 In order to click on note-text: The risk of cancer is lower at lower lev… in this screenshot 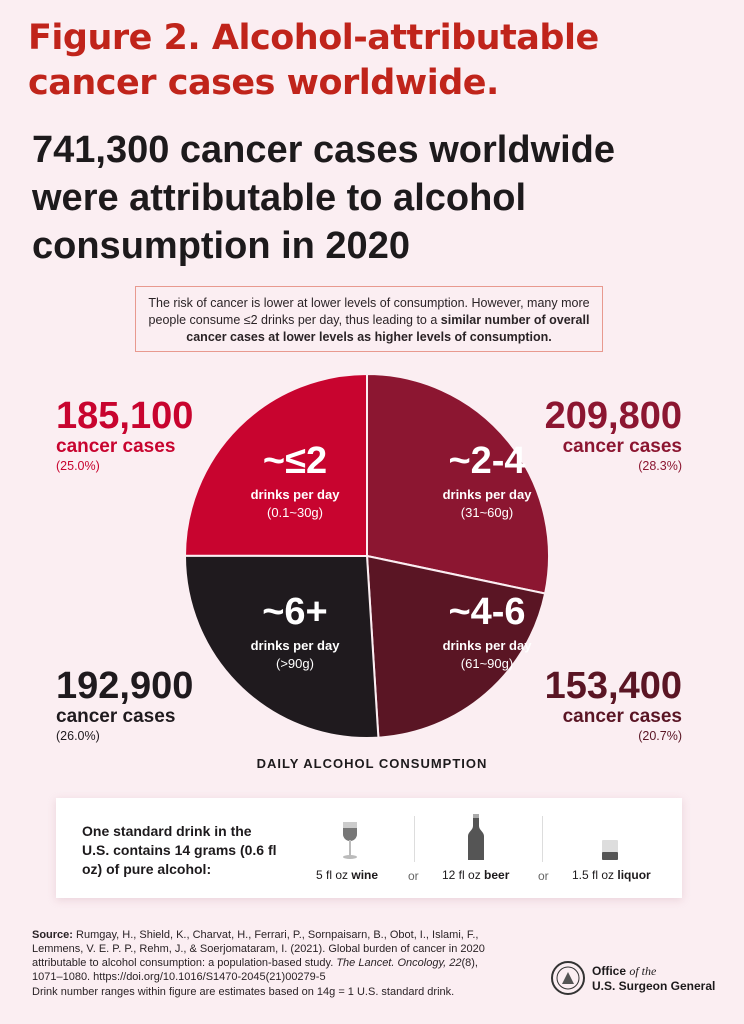, I will do `click(369, 311)`.